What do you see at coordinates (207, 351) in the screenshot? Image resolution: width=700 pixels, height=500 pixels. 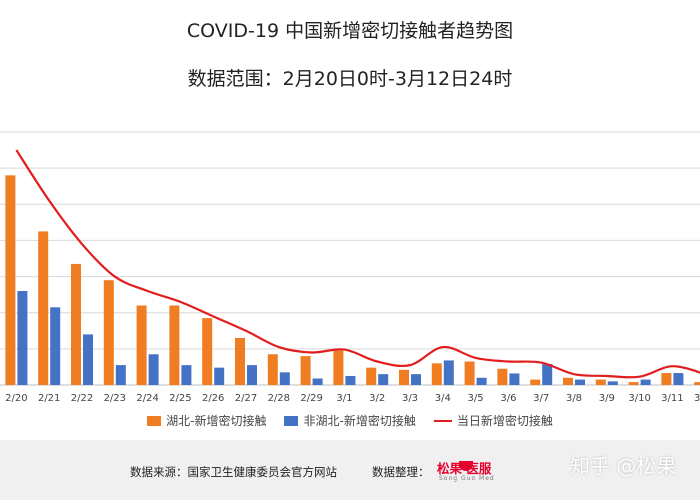 I see `bar-hubei-2/26` at bounding box center [207, 351].